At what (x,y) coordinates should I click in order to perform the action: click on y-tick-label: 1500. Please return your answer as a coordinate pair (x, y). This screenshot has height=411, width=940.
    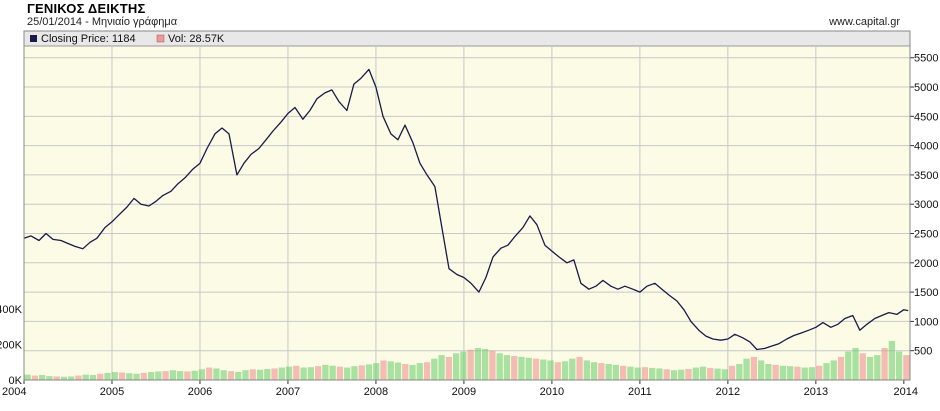
    Looking at the image, I should click on (926, 293).